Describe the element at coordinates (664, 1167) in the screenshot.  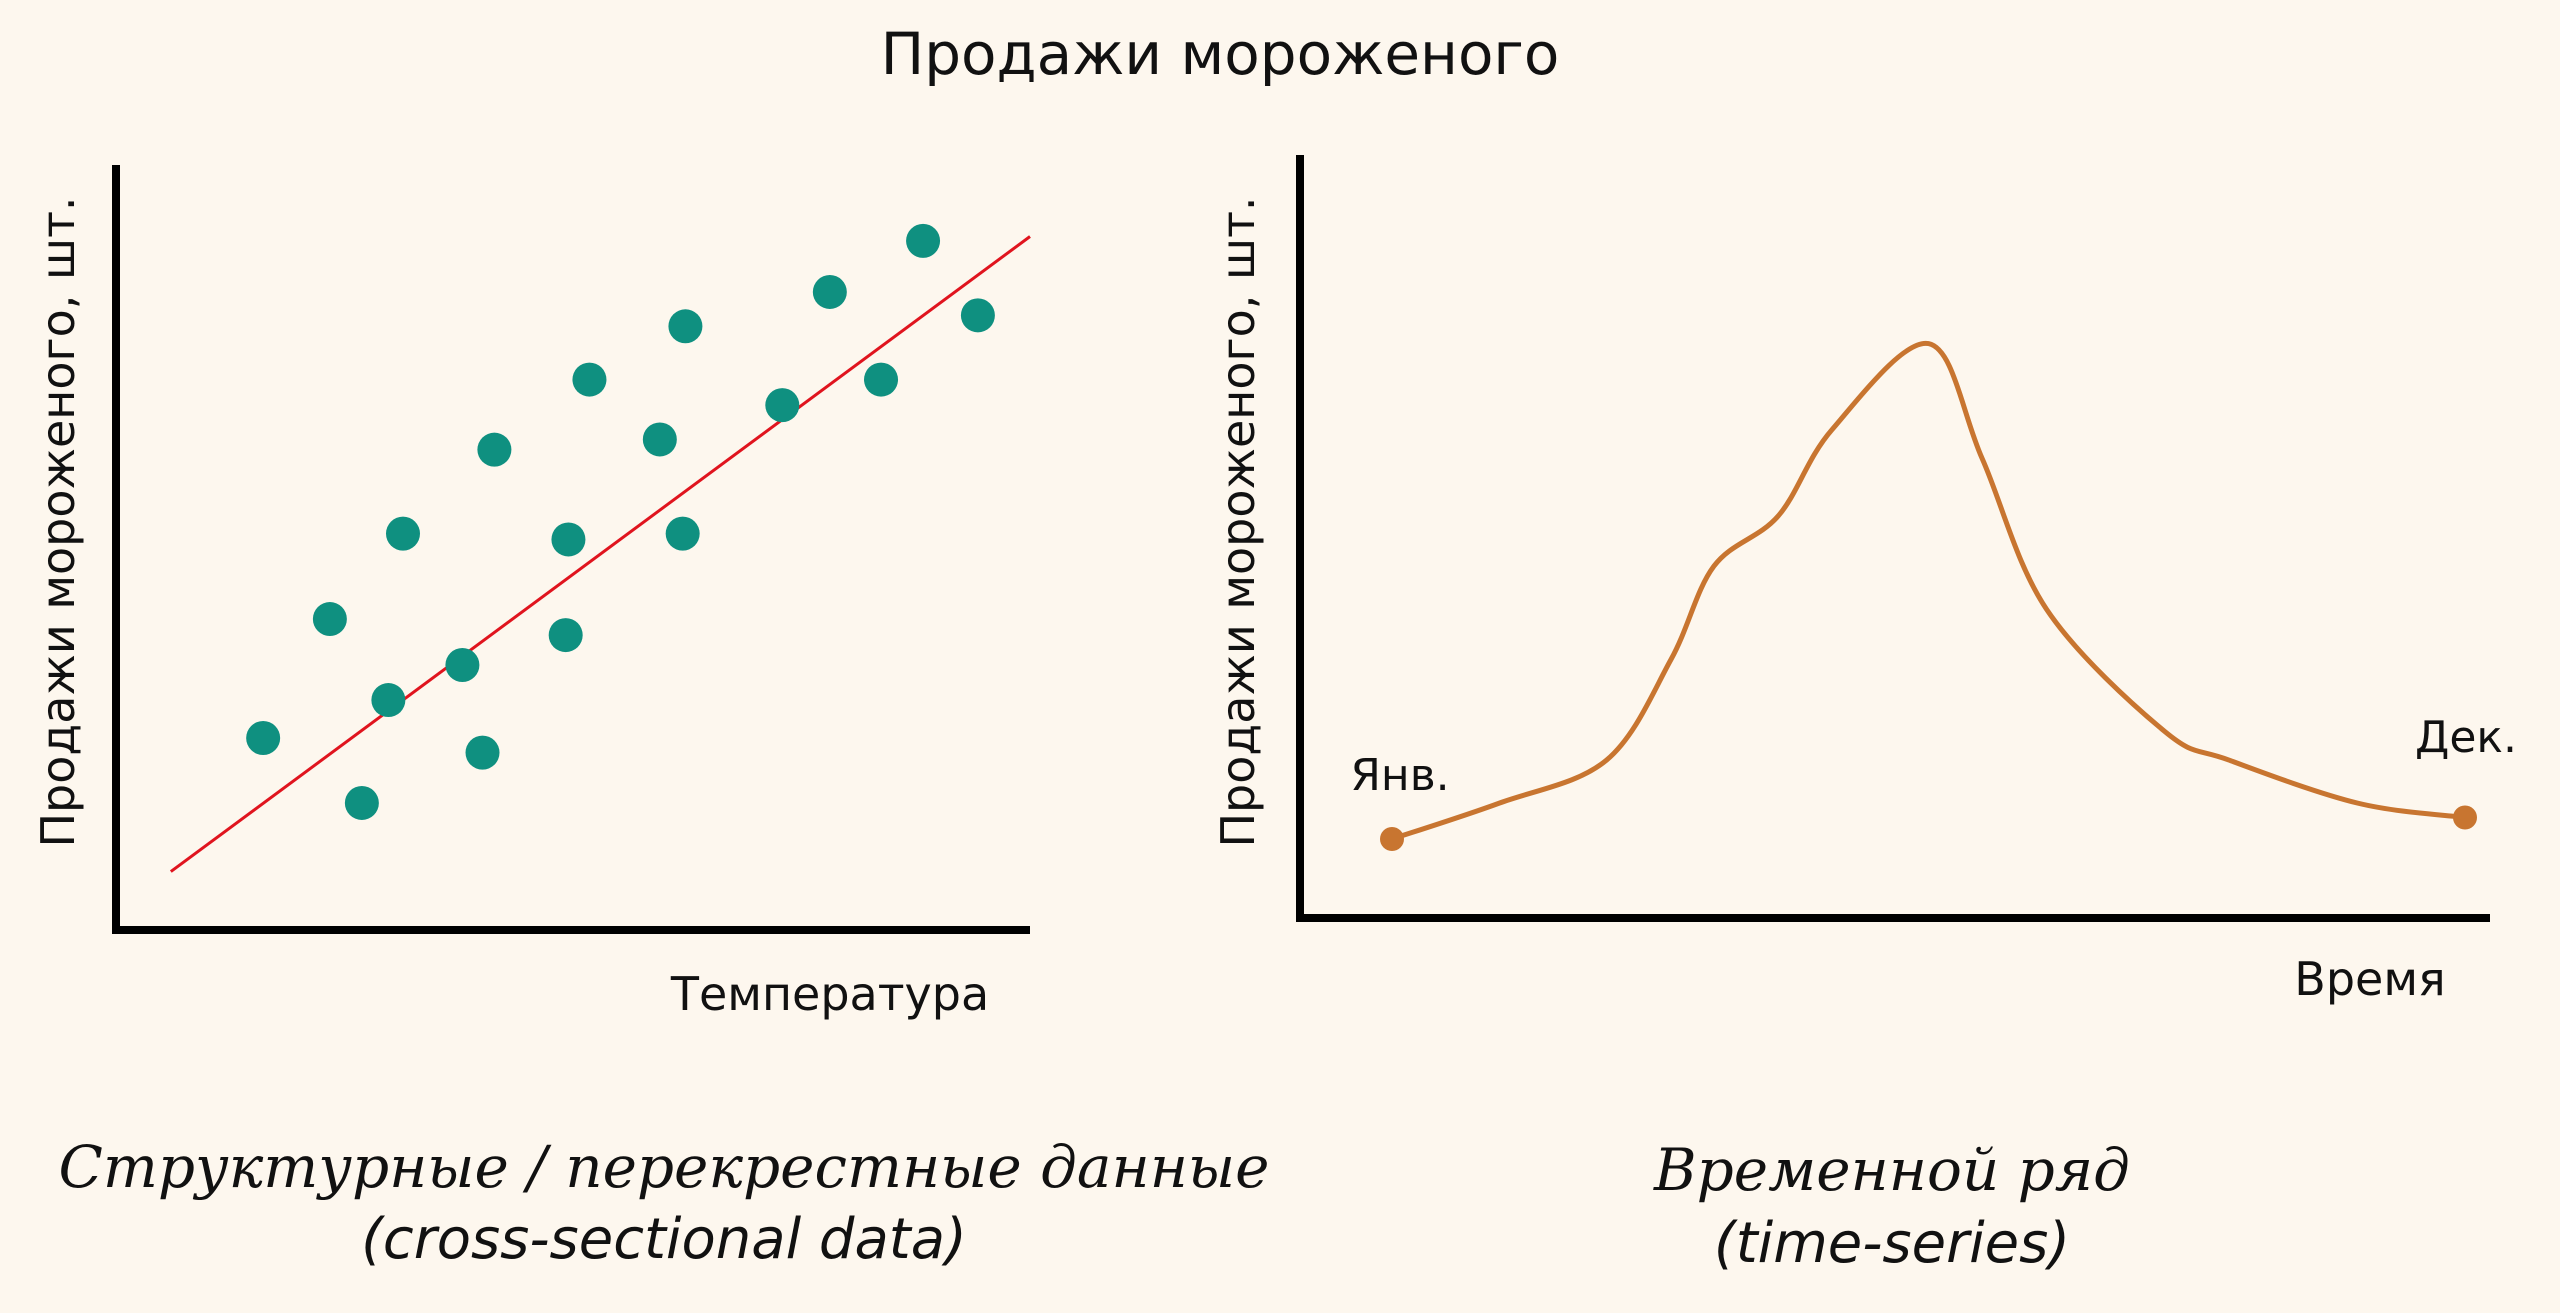
I see `scatter-caption-title: Структурные / перекрестные данные` at that location.